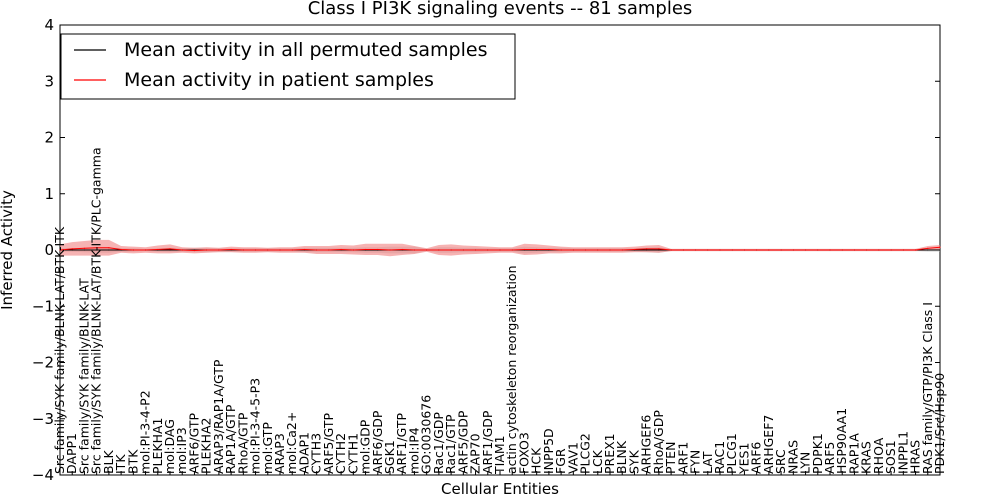 The image size is (1000, 500). What do you see at coordinates (255, 426) in the screenshot?
I see `x-tick-label: mol:PI-3-4-5-P3` at bounding box center [255, 426].